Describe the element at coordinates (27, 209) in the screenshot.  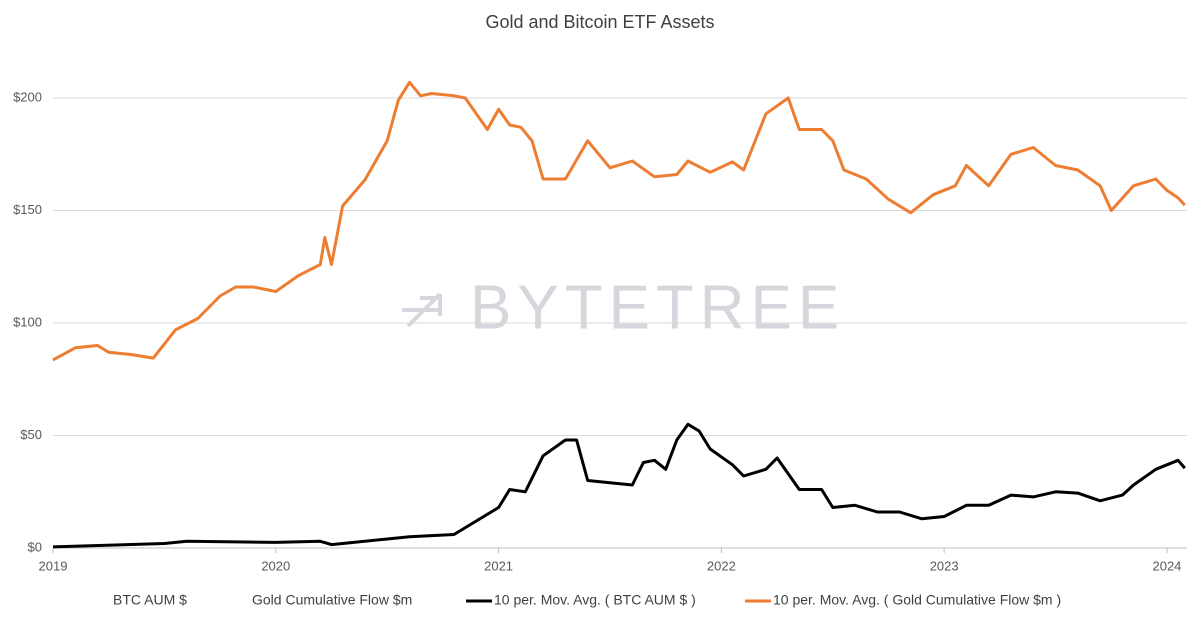
I see `y-tick-label: $150` at that location.